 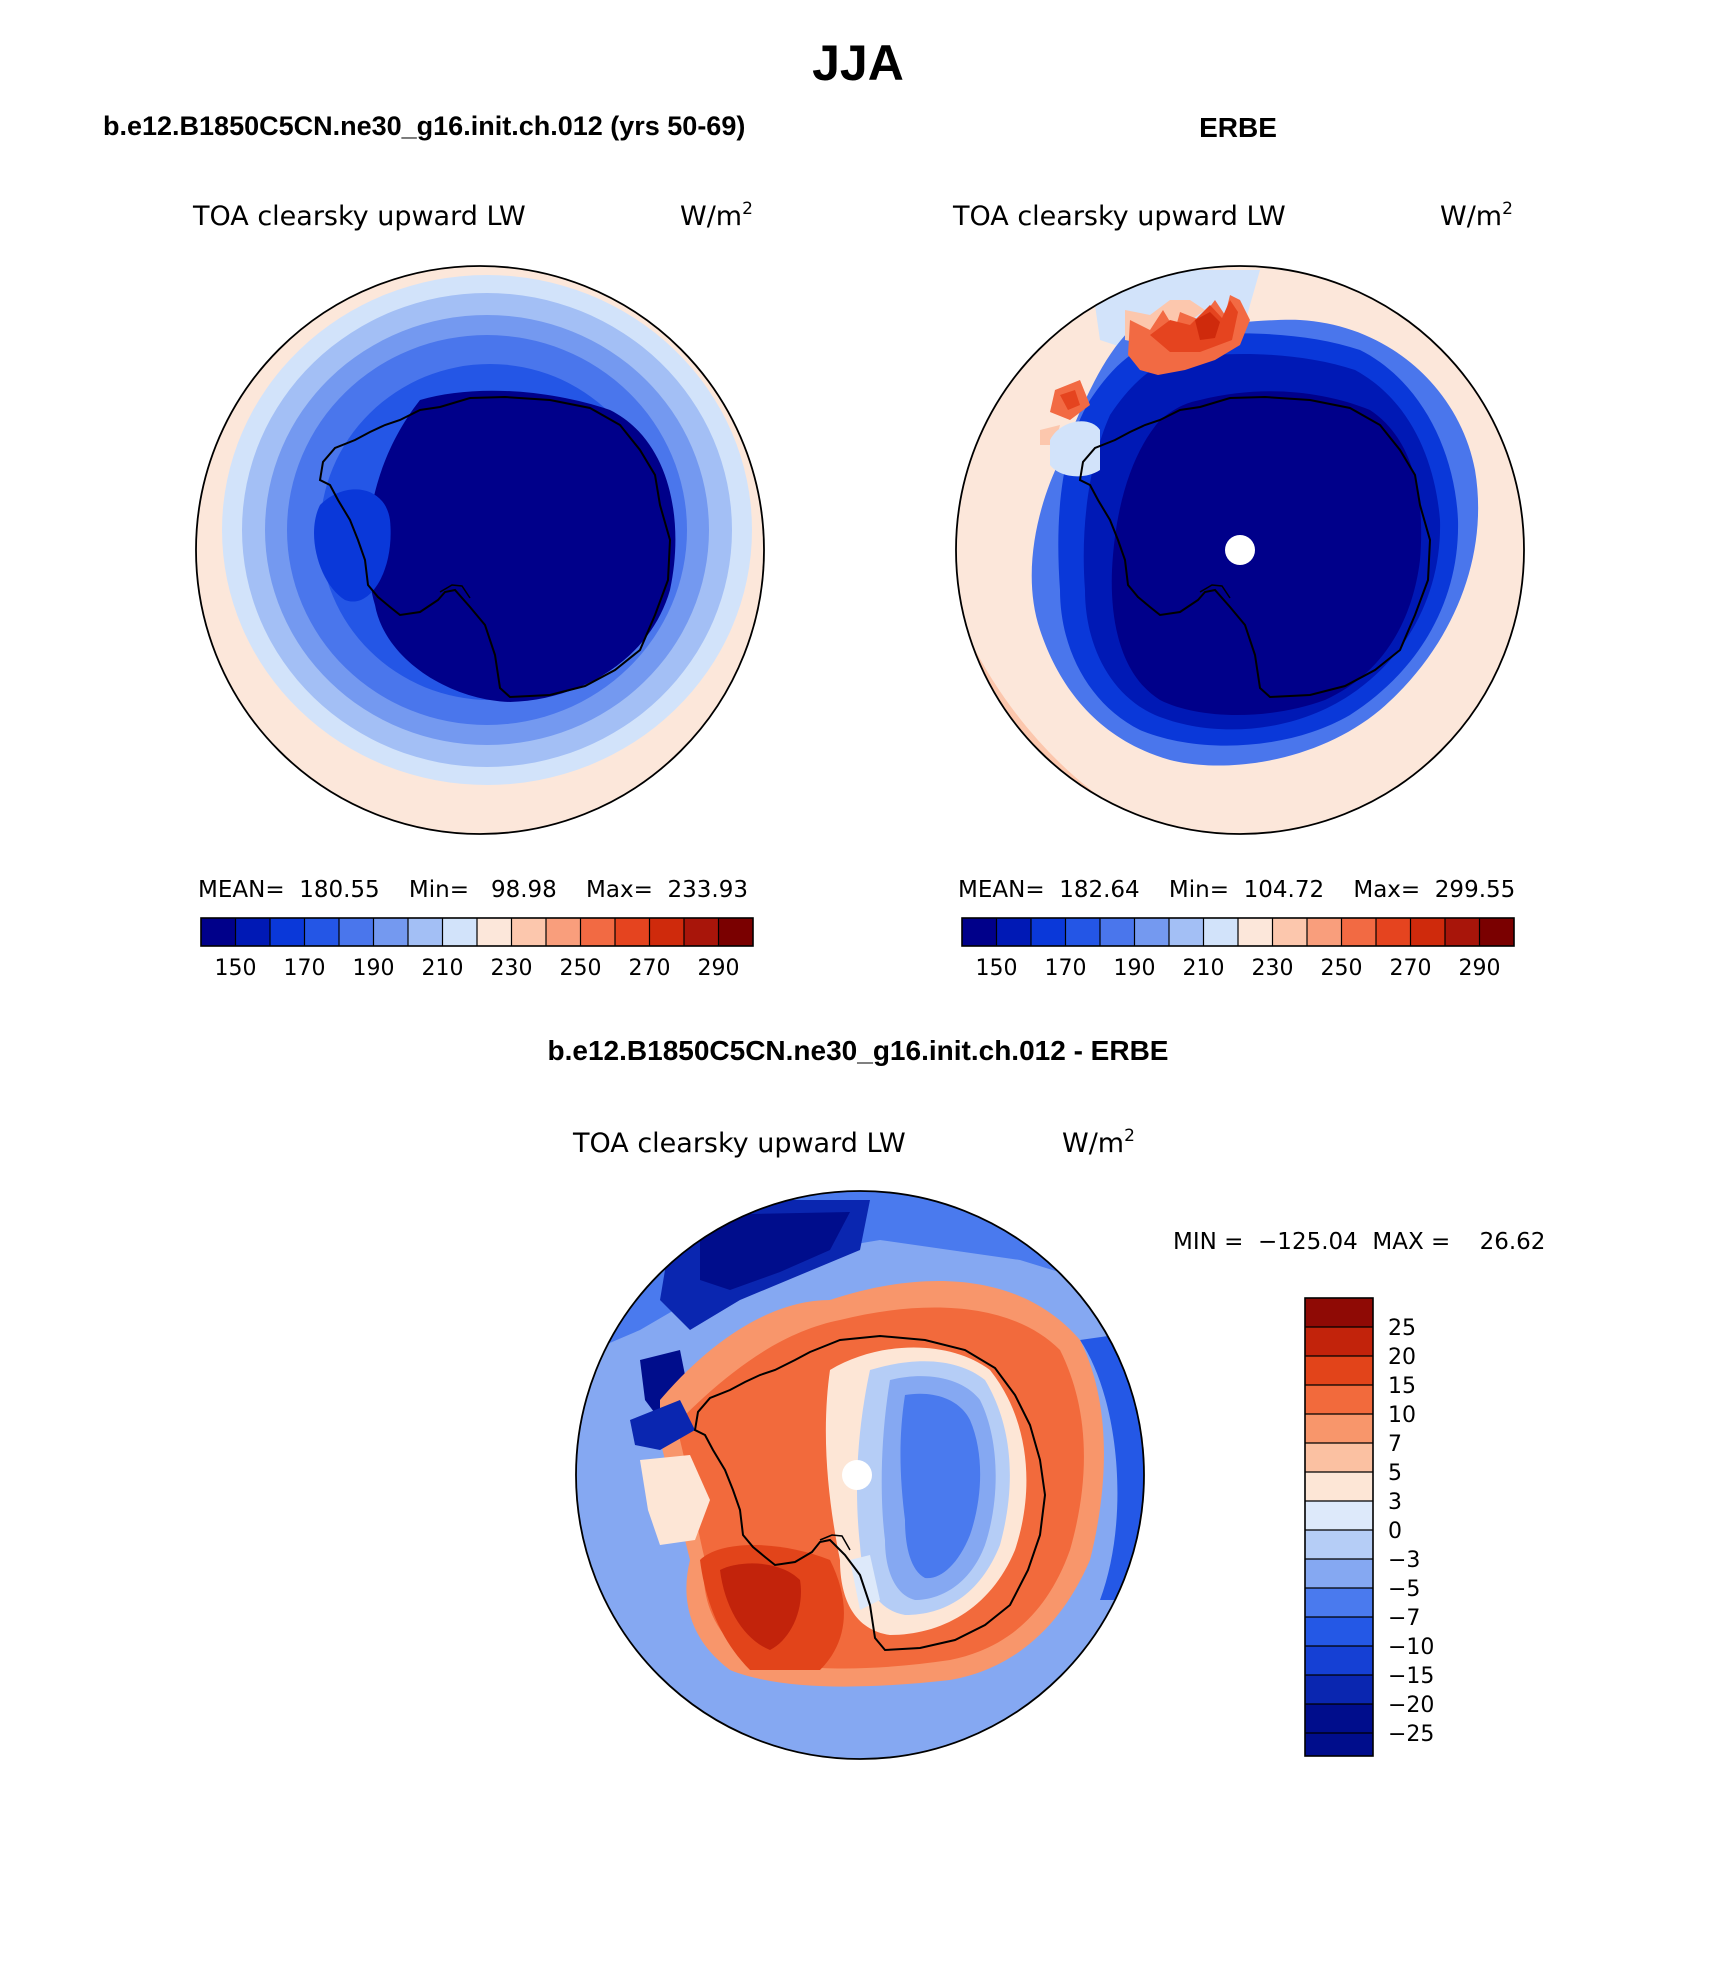 I want to click on obs-panel-title: ERBE, so click(x=1238, y=127).